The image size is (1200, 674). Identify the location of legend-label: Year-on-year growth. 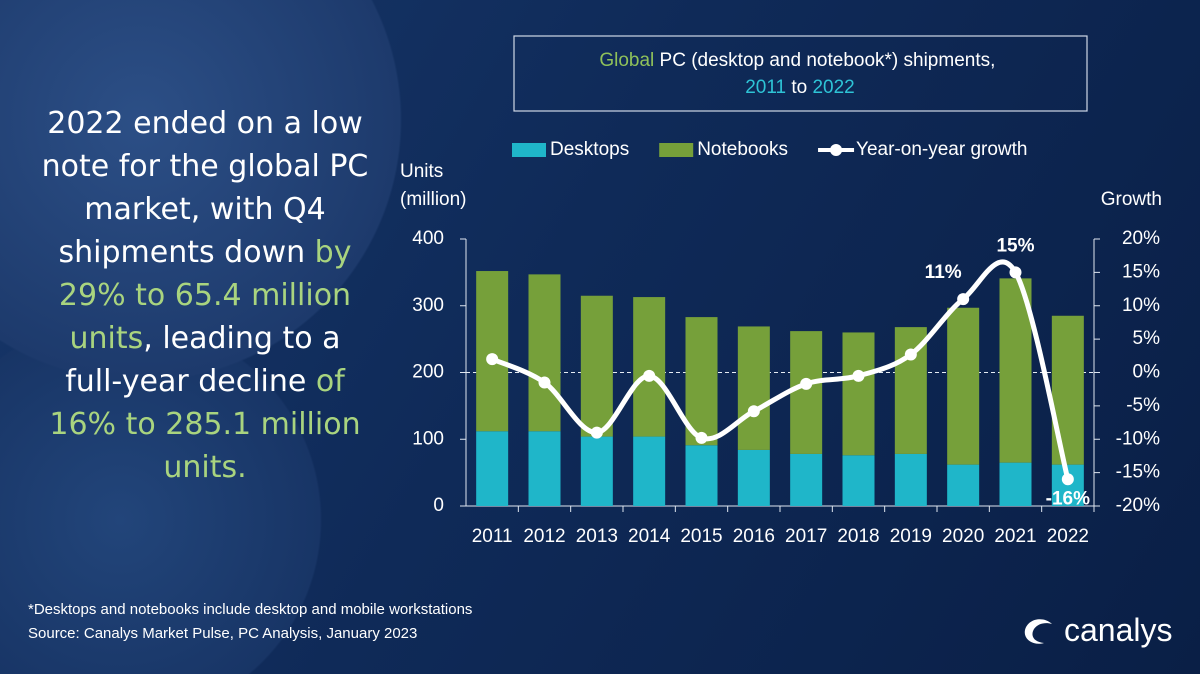
(941, 149).